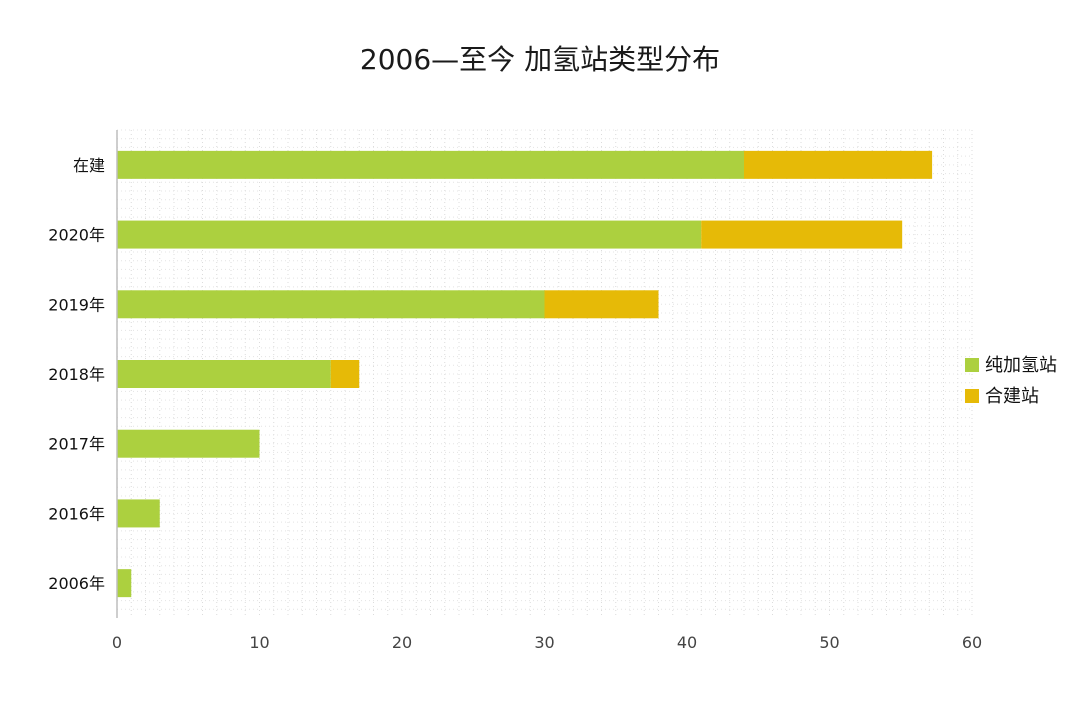  What do you see at coordinates (259, 642) in the screenshot?
I see `x-tick-label: 10` at bounding box center [259, 642].